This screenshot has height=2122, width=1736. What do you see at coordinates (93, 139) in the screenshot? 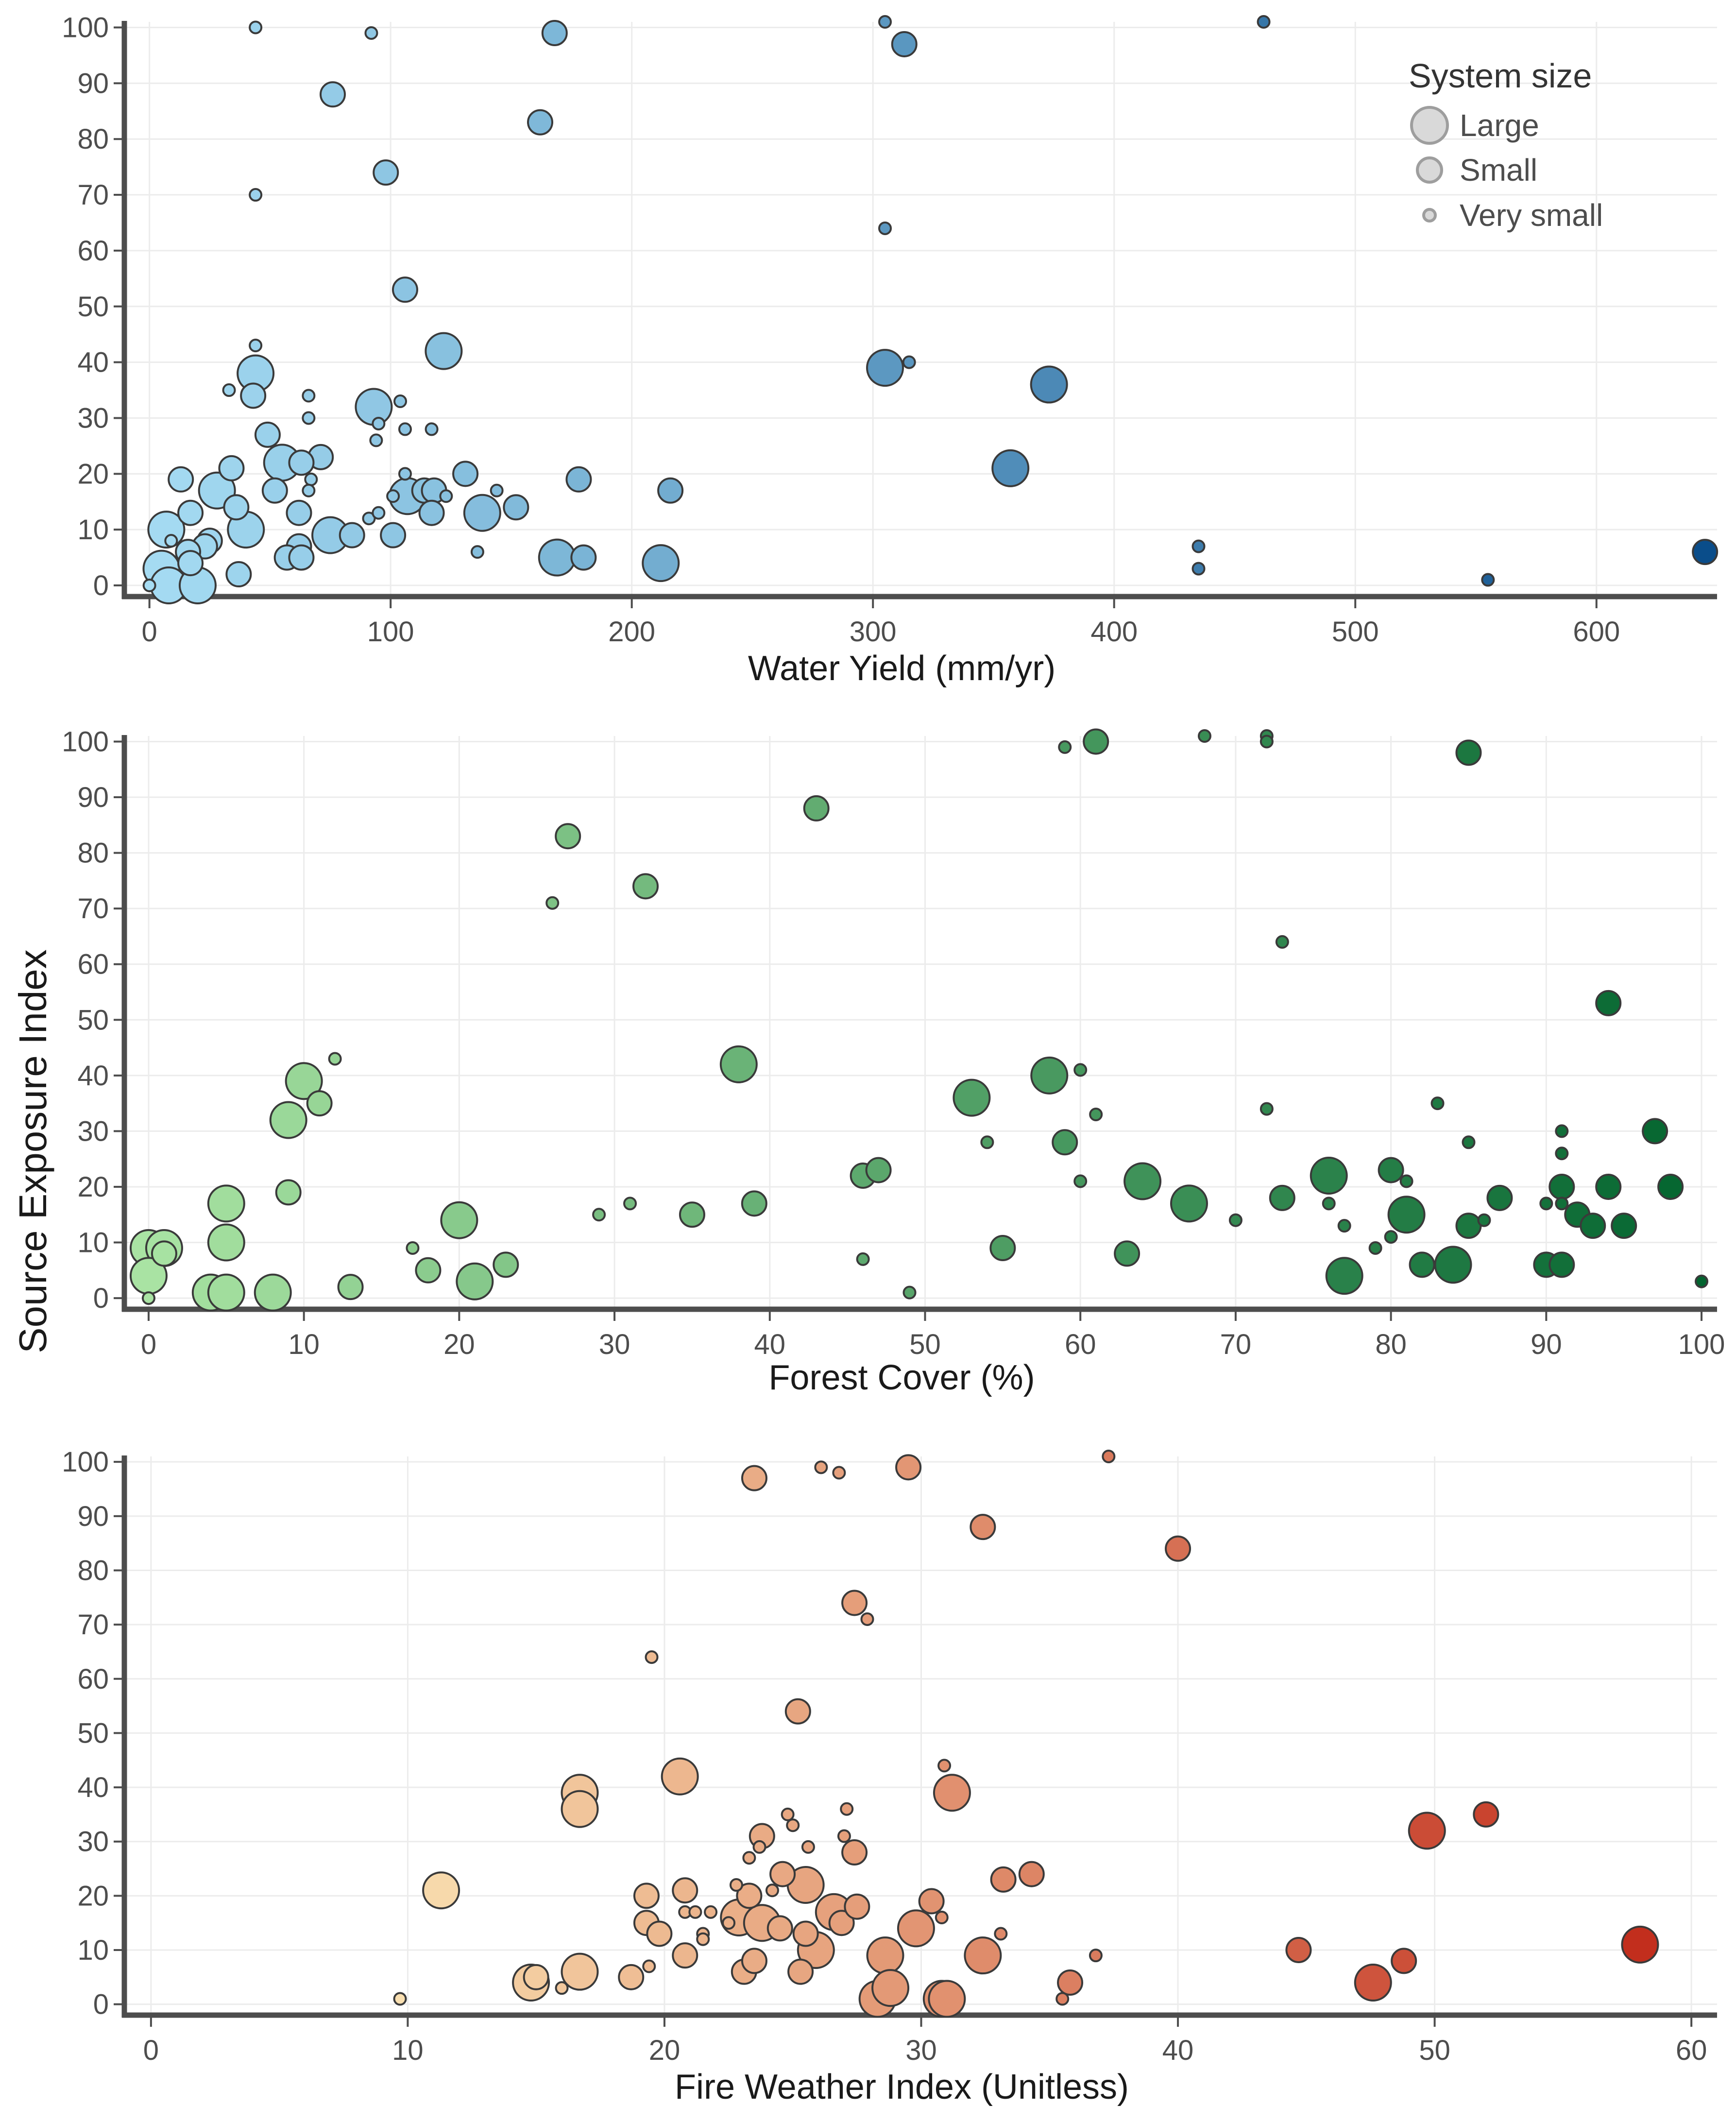
I see `y-tick-label: 80` at bounding box center [93, 139].